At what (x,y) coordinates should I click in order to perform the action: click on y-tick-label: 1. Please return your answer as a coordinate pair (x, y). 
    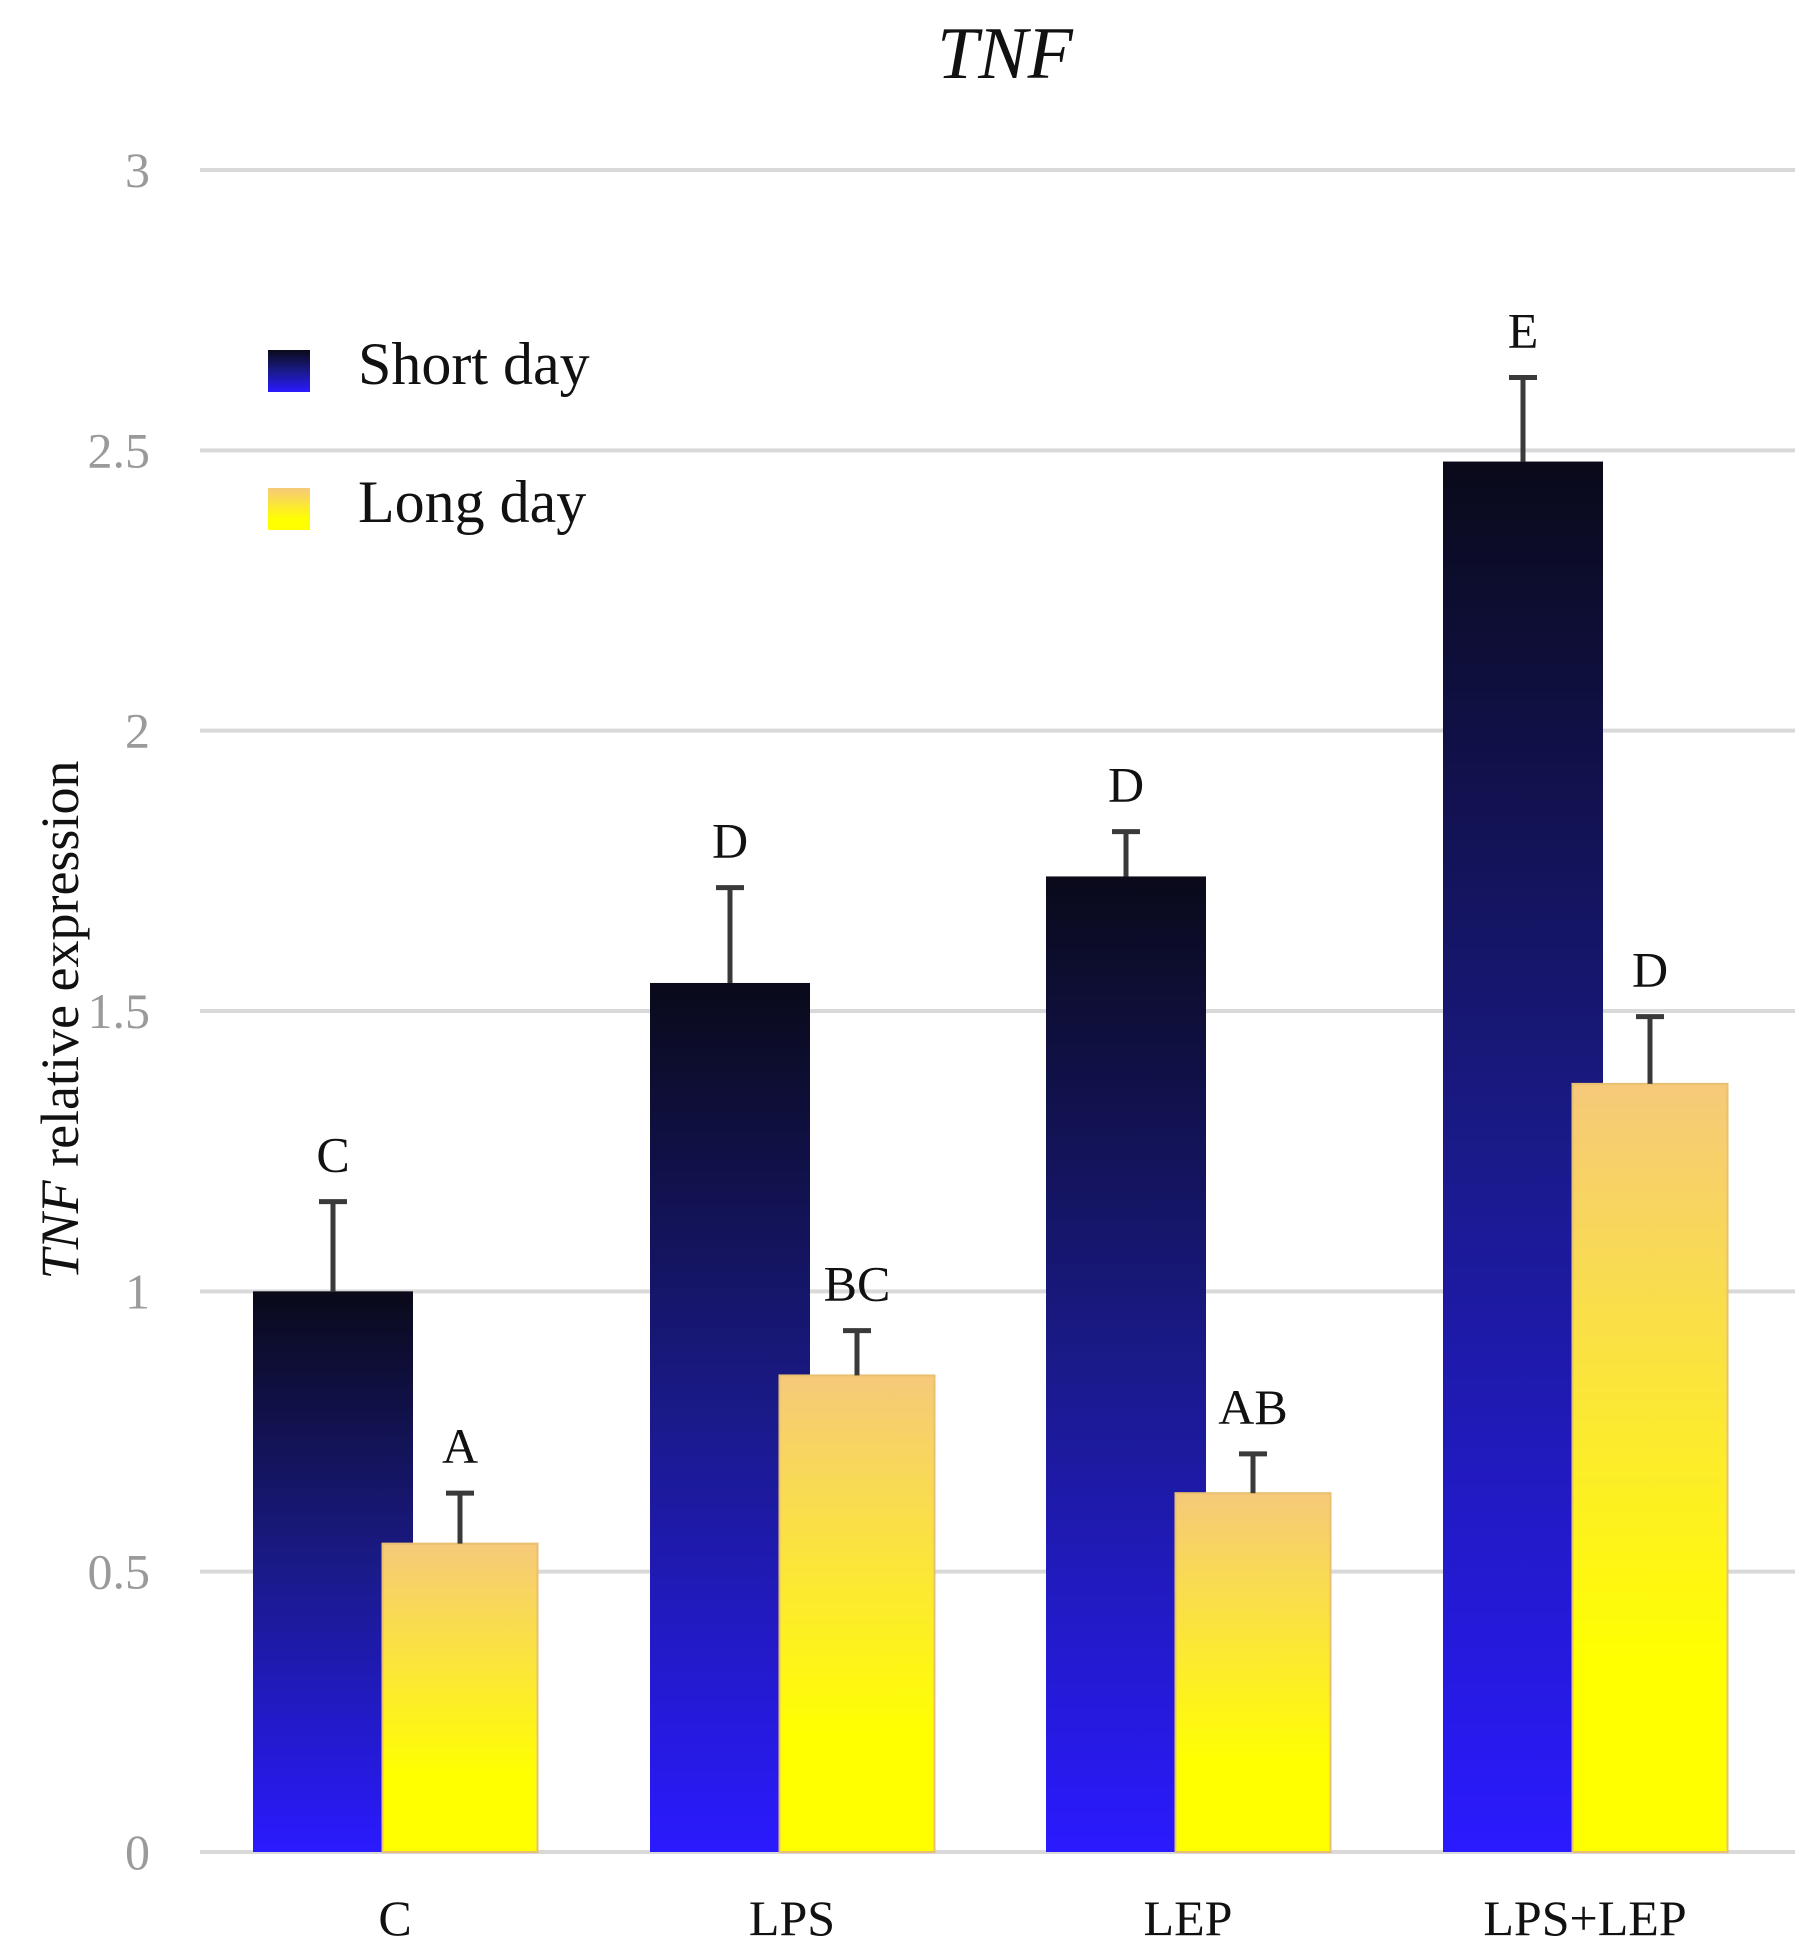
    Looking at the image, I should click on (137, 1291).